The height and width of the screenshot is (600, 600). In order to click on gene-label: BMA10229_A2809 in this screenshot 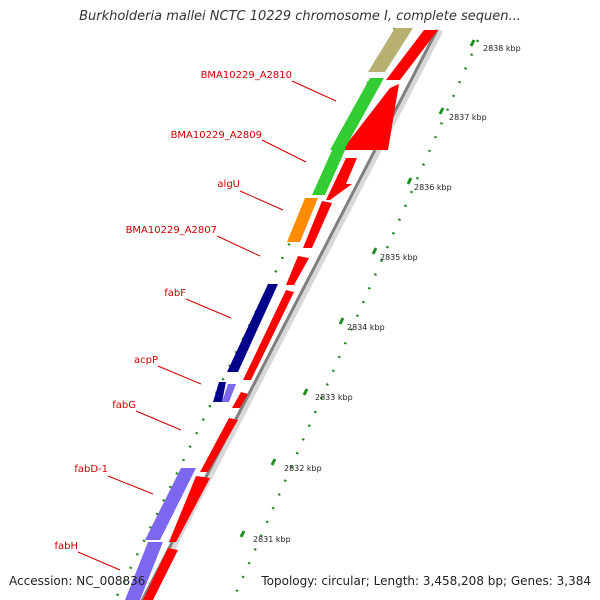, I will do `click(216, 135)`.